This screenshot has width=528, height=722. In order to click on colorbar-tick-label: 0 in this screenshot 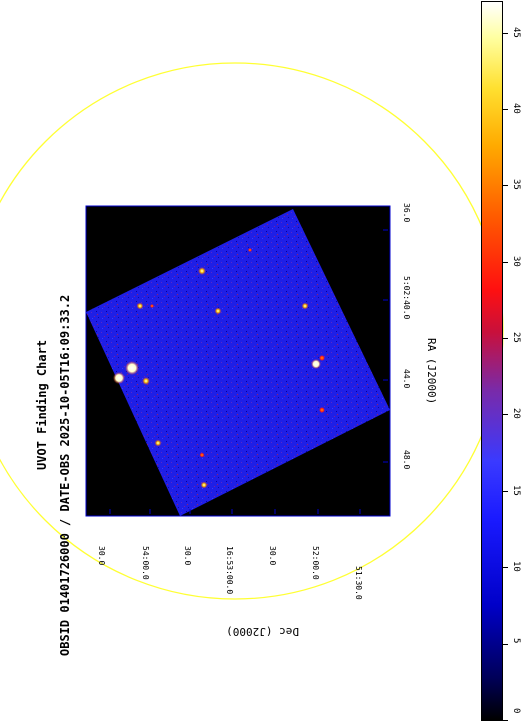, I will do `click(516, 711)`.